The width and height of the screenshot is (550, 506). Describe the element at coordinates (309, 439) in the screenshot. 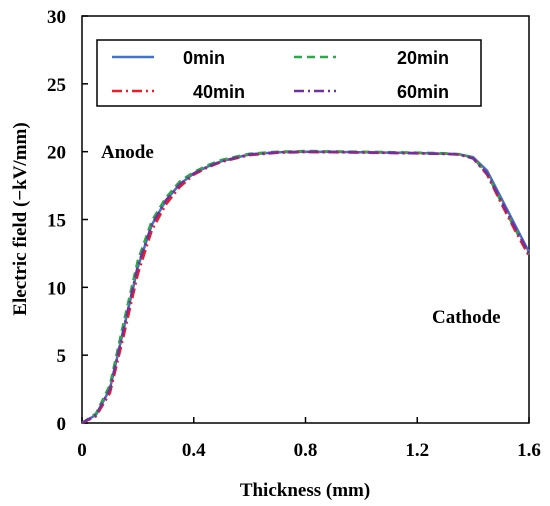

I see `x-axis: 0 0.4 0.8 1.2 1.6` at that location.